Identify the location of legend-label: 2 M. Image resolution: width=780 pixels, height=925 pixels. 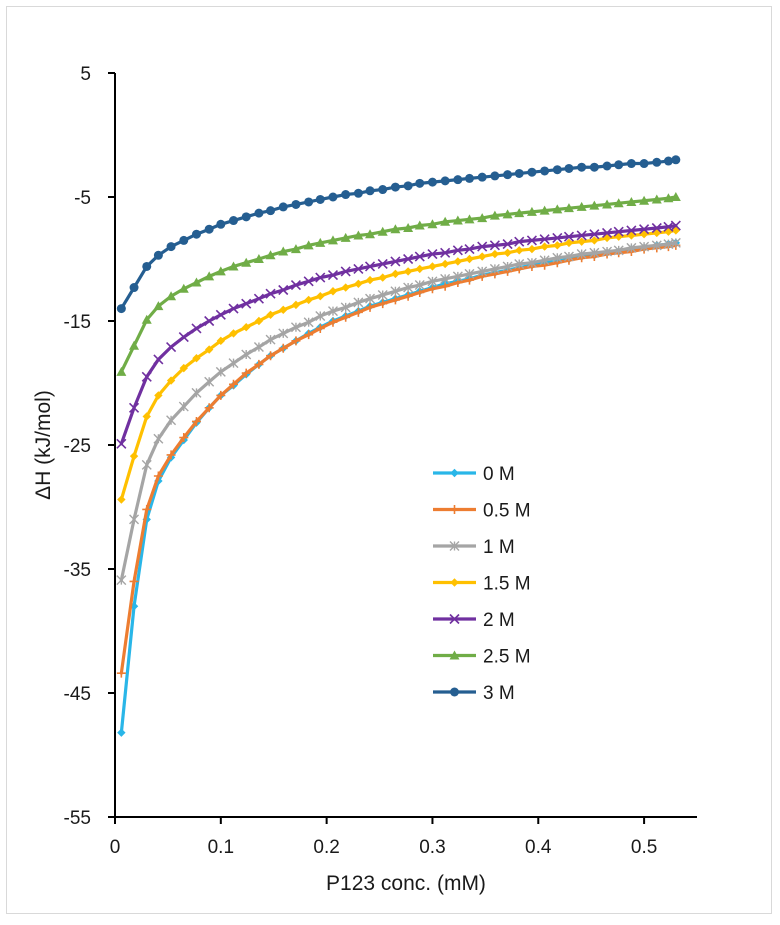
(499, 620).